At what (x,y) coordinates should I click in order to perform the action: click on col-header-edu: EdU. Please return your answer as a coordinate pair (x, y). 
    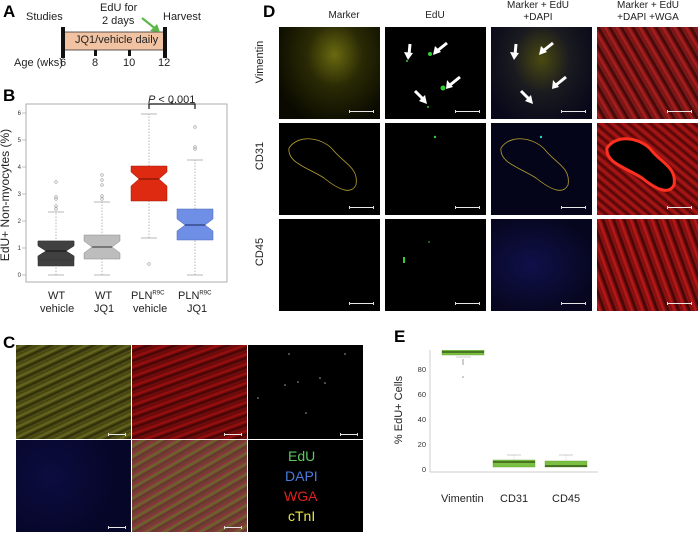
    Looking at the image, I should click on (435, 15).